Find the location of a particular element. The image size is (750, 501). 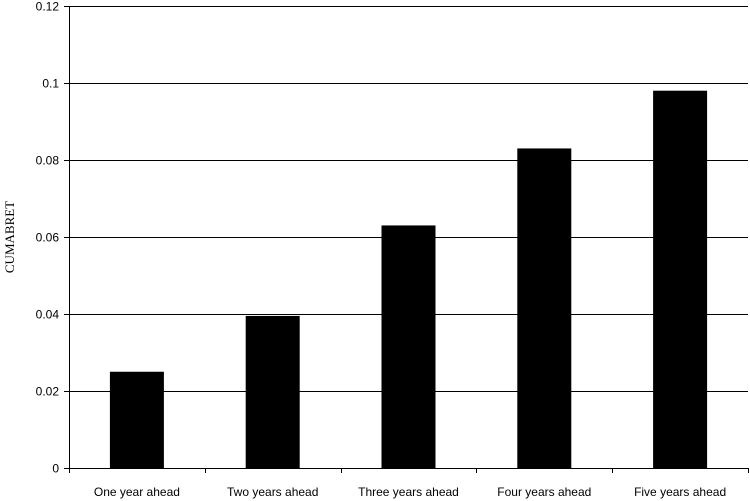

y-tick-label: 0.12 is located at coordinates (48, 7).